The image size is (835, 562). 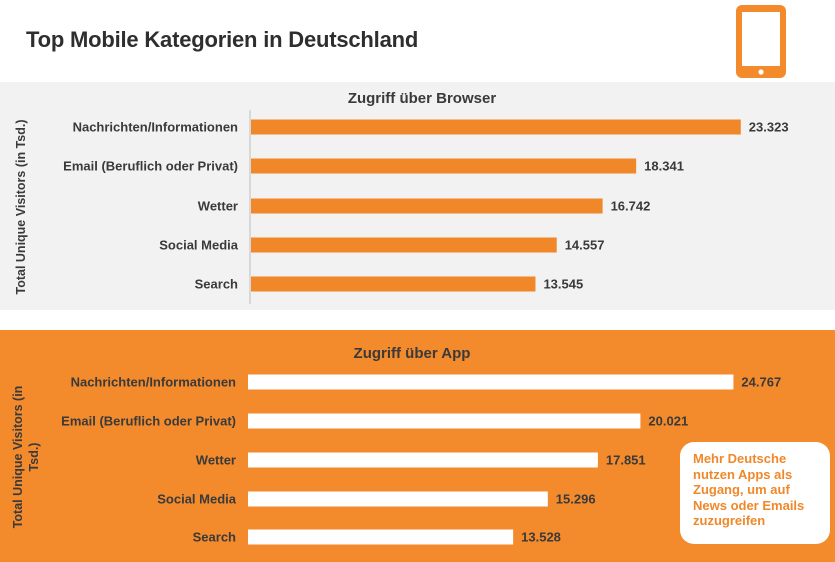 I want to click on callout-box, so click(x=755, y=493).